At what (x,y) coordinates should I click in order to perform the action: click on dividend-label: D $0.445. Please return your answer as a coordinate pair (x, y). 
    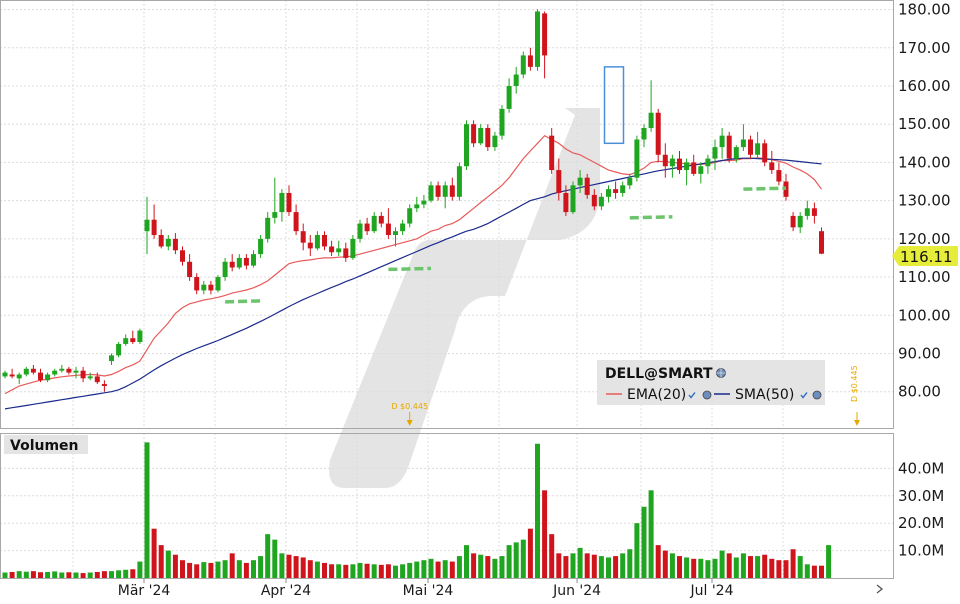
    Looking at the image, I should click on (409, 406).